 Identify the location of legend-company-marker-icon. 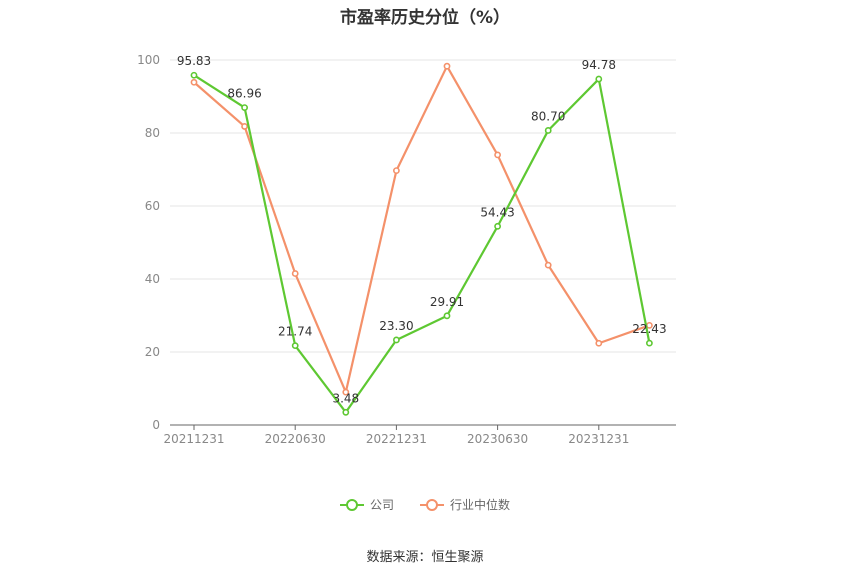
(351, 504).